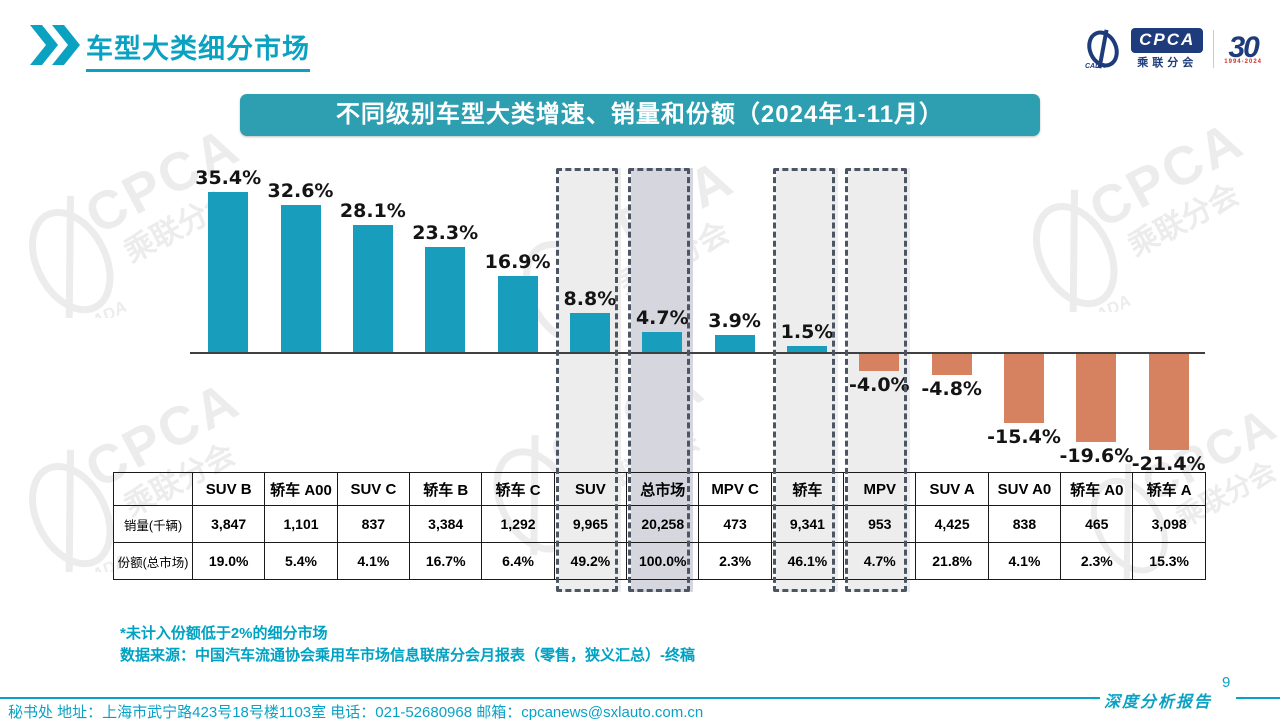  What do you see at coordinates (1095, 66) in the screenshot?
I see `svg-text: CADA` at bounding box center [1095, 66].